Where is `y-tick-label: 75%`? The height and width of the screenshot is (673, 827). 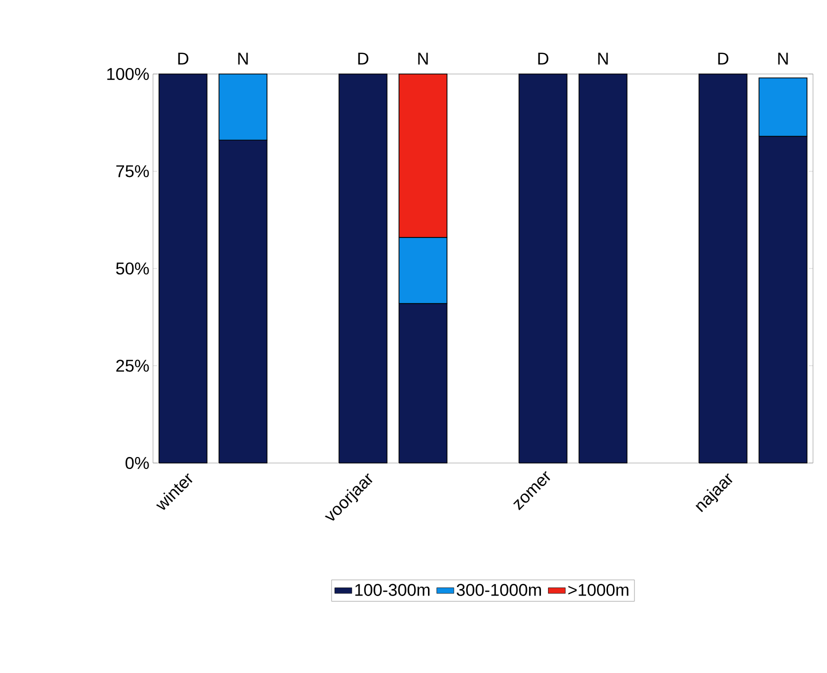 y-tick-label: 75% is located at coordinates (132, 171).